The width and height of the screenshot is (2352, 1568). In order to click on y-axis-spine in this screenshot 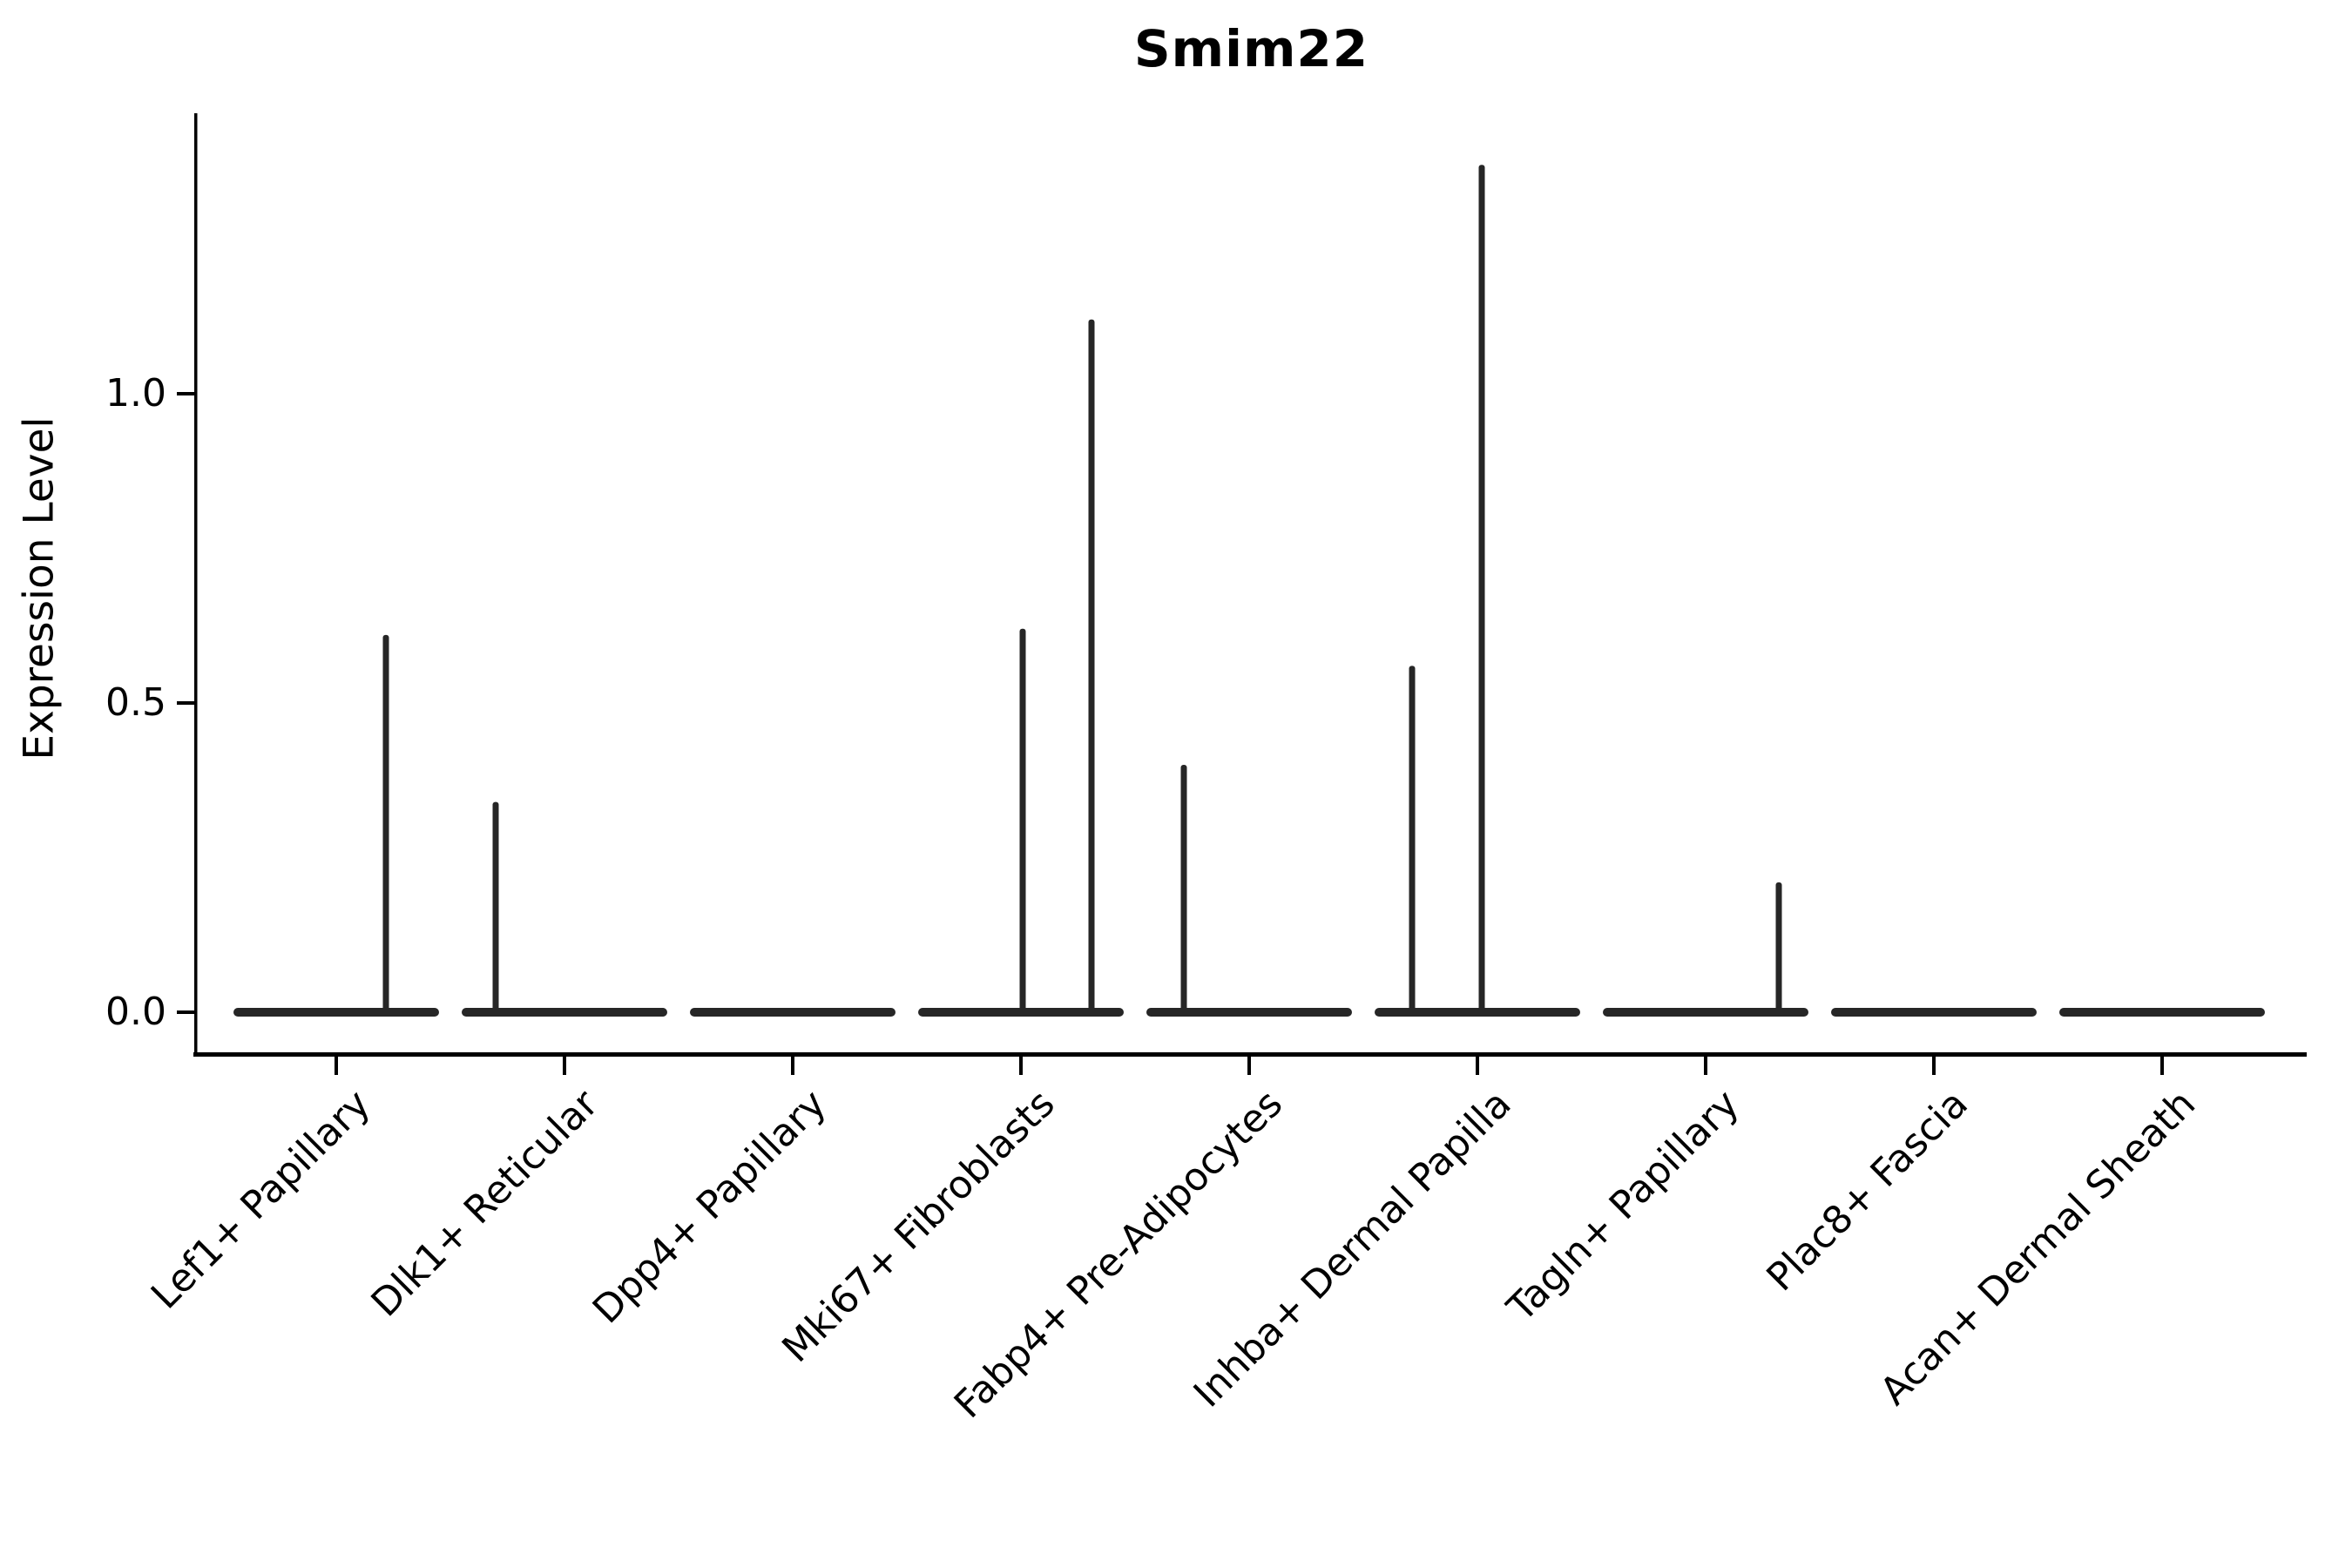, I will do `click(196, 585)`.